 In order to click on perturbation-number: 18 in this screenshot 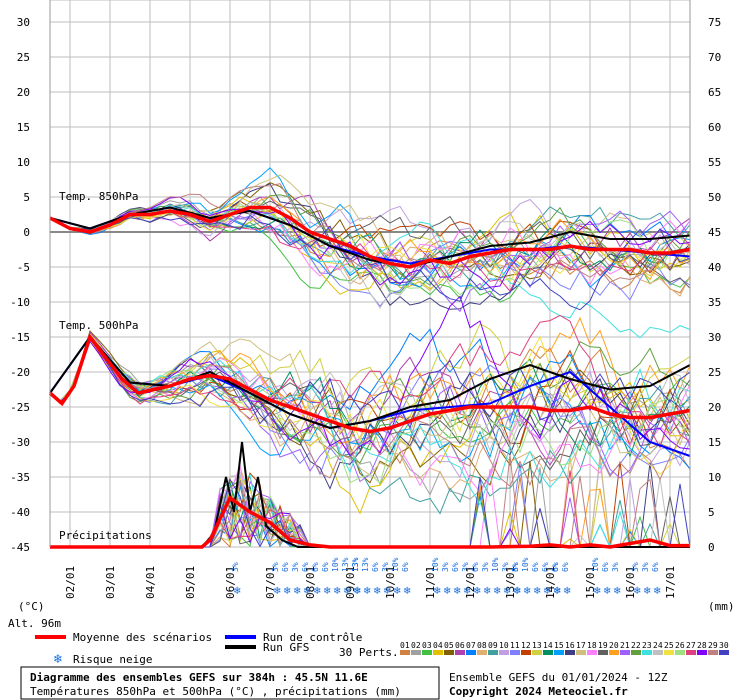, I will do `click(592, 645)`.